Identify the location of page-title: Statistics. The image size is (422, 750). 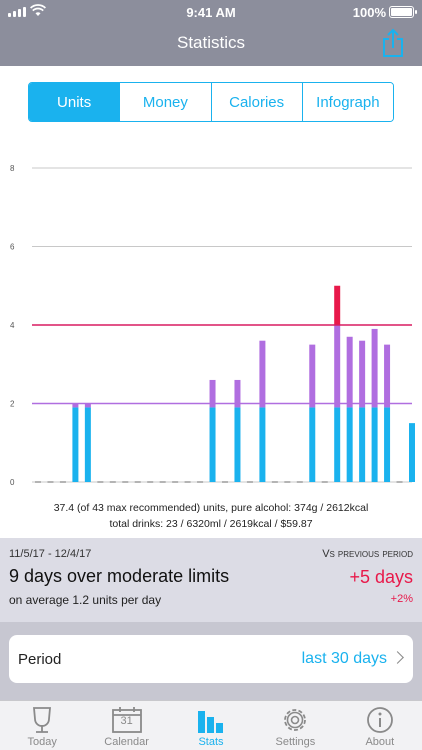
(211, 42).